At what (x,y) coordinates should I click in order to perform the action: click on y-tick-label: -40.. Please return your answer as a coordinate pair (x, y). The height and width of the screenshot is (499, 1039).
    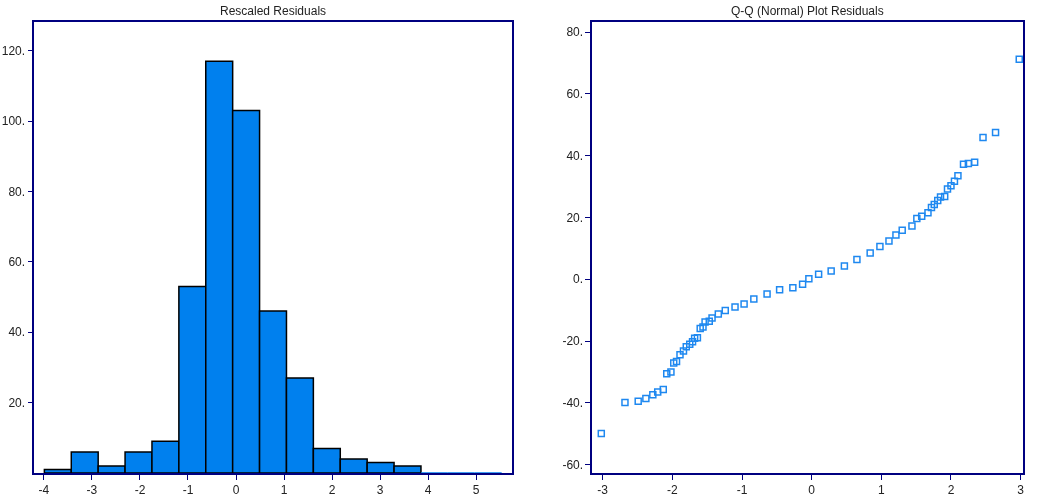
    Looking at the image, I should click on (573, 403).